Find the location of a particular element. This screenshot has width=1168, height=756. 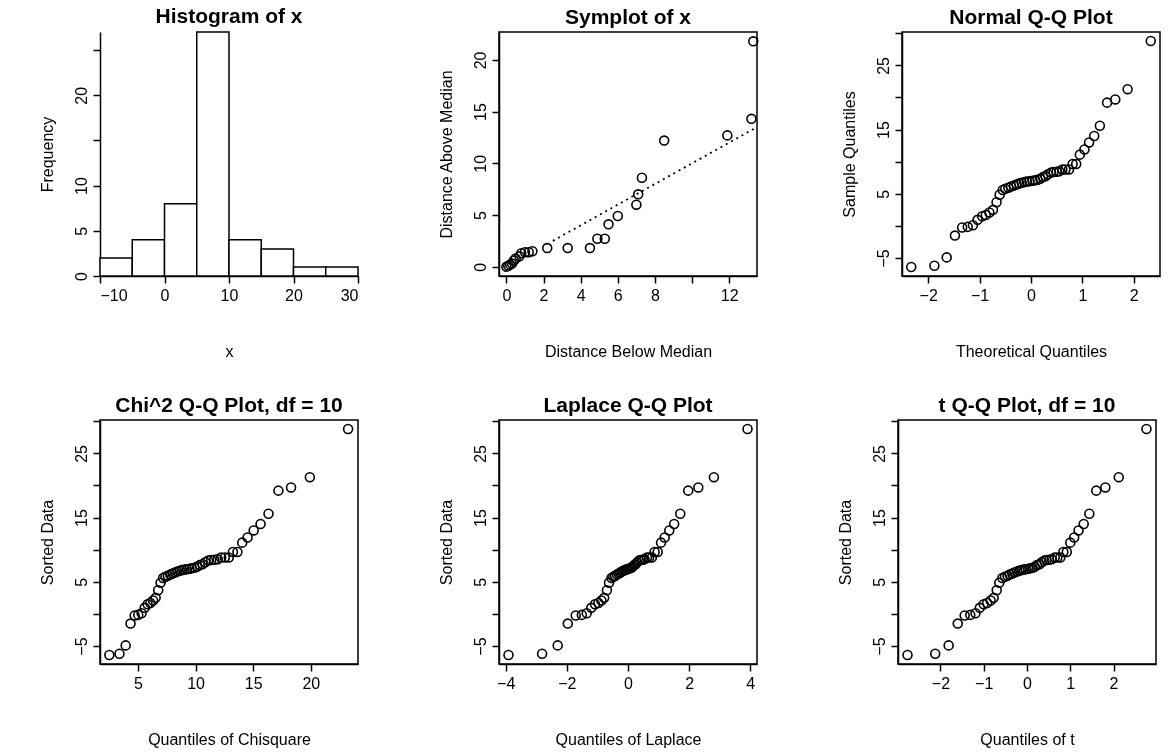

x-tick-label: 6 is located at coordinates (618, 295).